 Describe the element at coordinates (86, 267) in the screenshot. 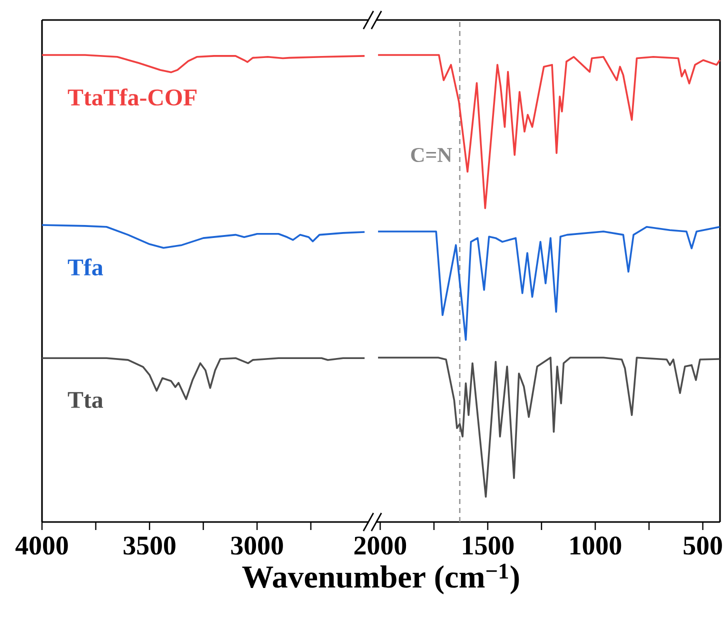

I see `series-label: Tfa` at that location.